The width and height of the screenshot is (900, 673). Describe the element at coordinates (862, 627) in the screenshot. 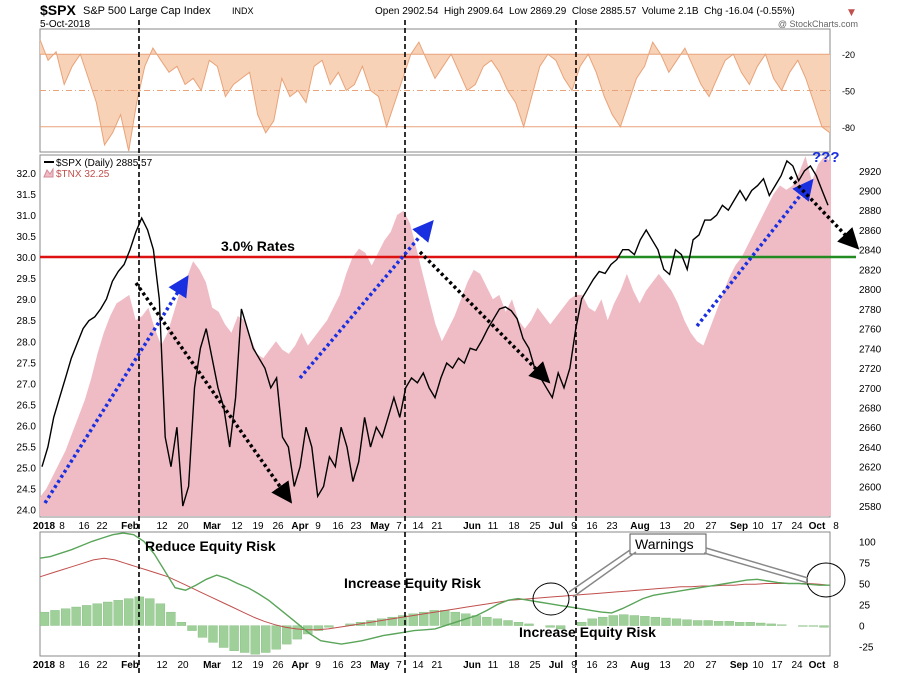

I see `macd-tick-label: 0` at that location.